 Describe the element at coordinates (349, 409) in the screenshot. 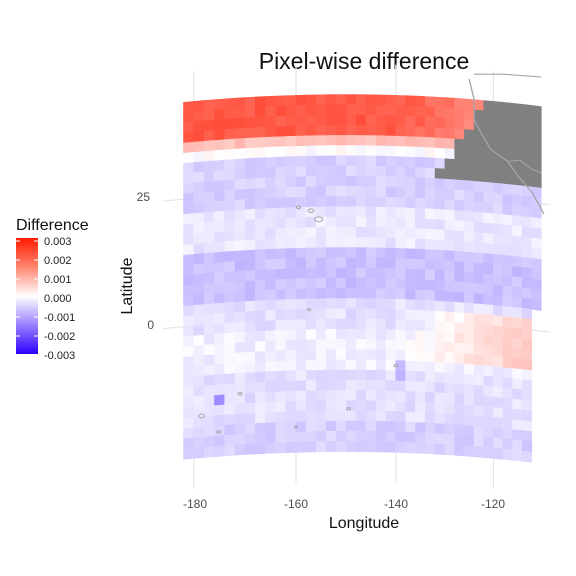

I see `tahiti-island` at that location.